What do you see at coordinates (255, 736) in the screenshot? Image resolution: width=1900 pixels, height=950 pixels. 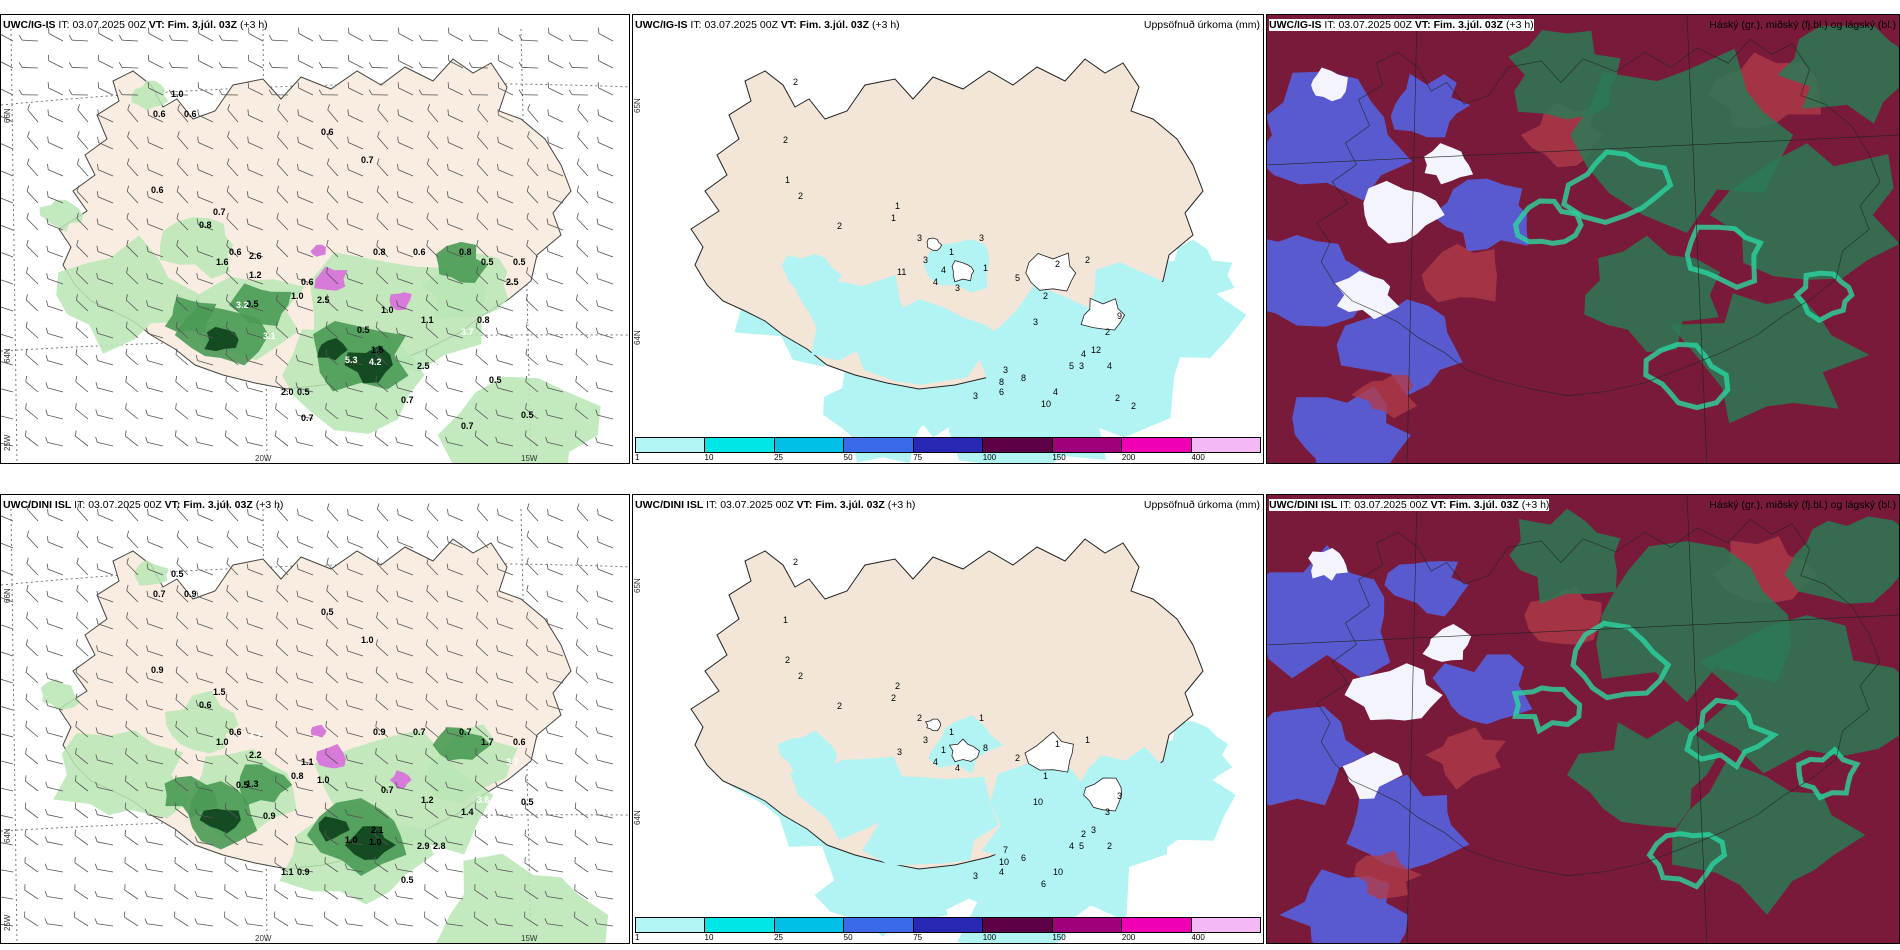 I see `precip-value-label: 4.7` at bounding box center [255, 736].